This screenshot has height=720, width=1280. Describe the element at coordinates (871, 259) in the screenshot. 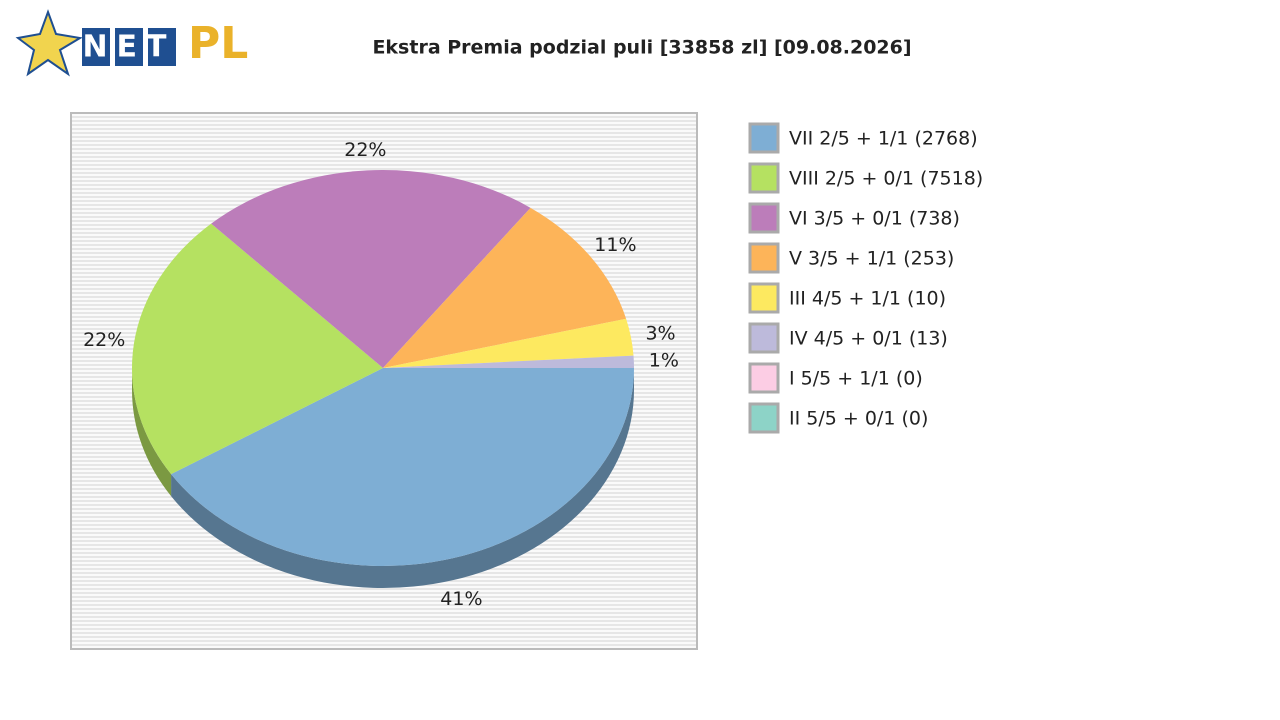

I see `legend-label: V 3/5 + 1/1 (253)` at that location.